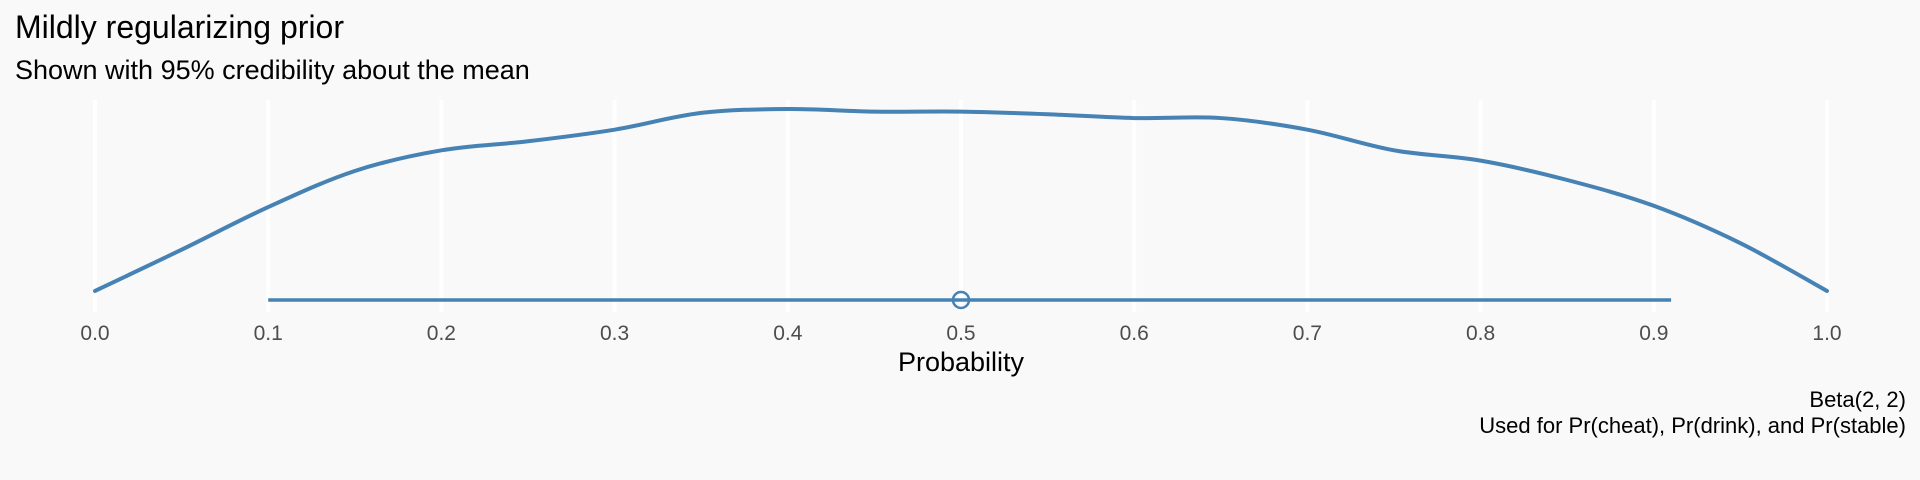  I want to click on x-tick-label-0.8: 0.8, so click(1480, 333).